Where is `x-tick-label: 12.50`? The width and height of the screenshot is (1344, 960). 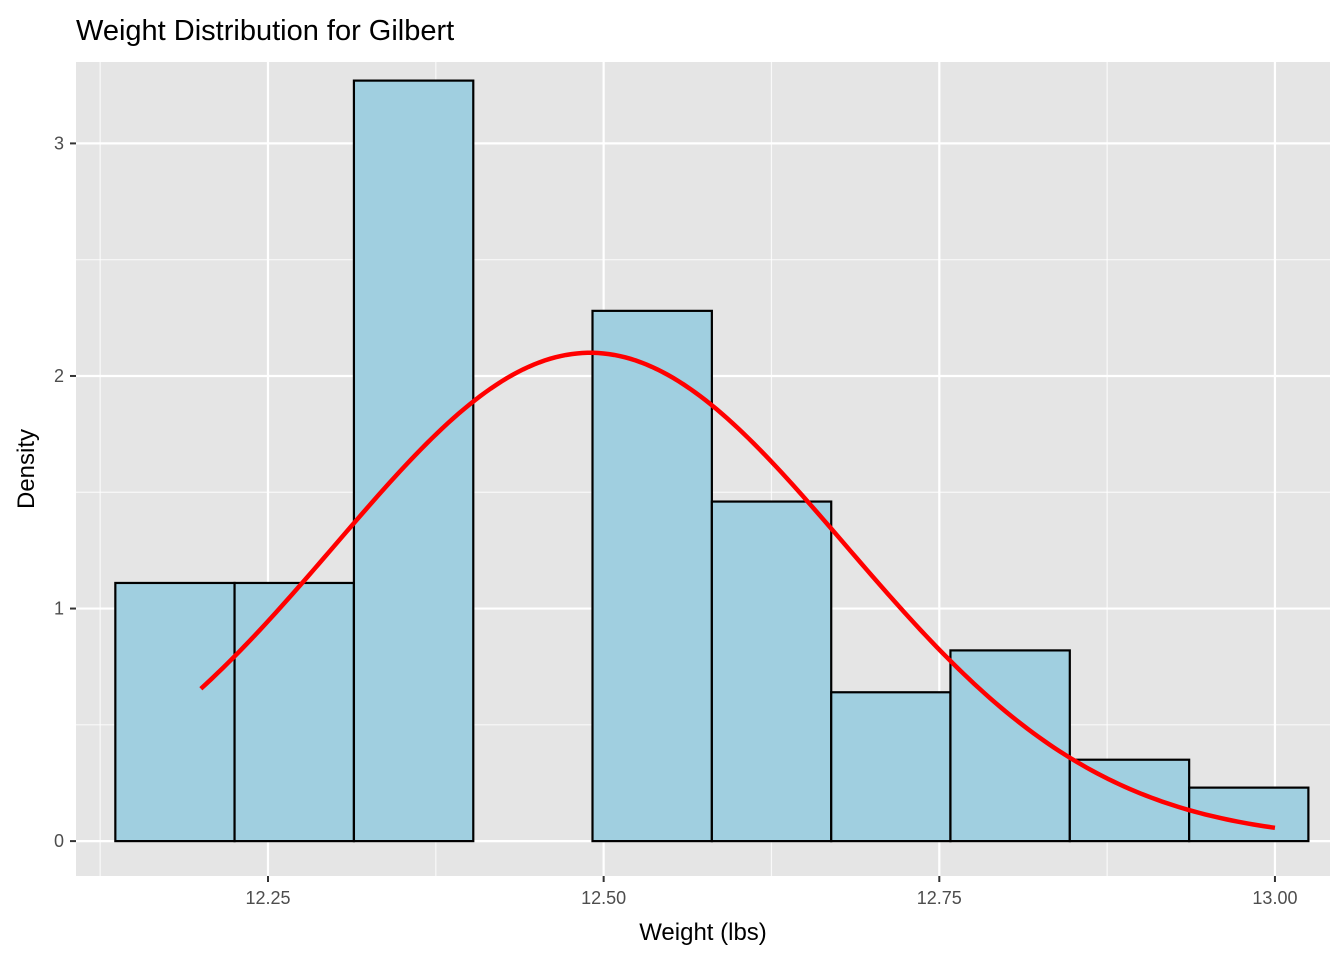
x-tick-label: 12.50 is located at coordinates (603, 898).